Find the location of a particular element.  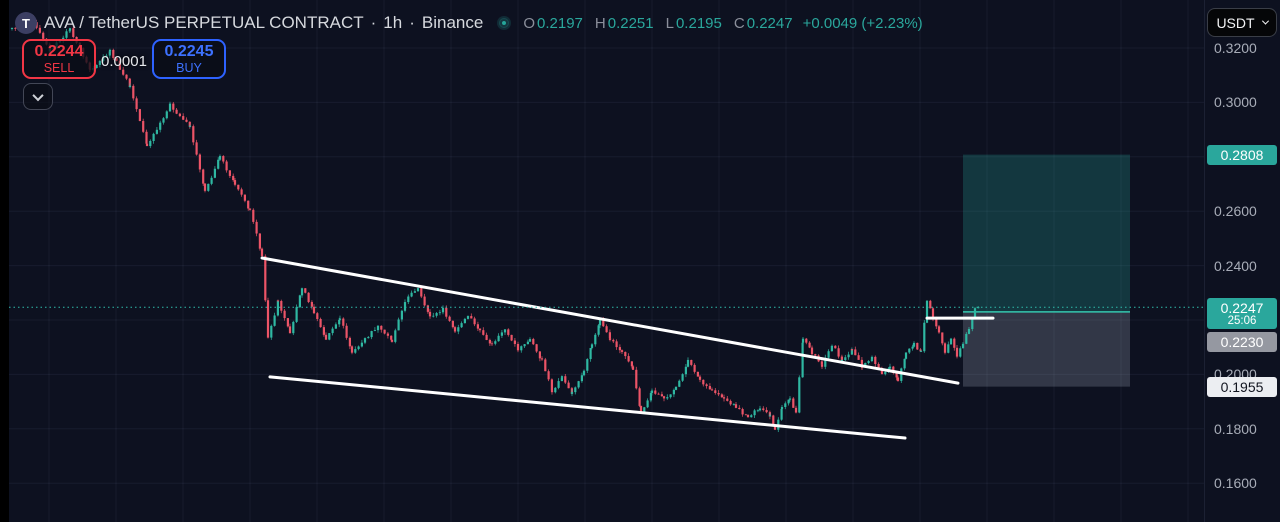

buy-price: 0.2245 is located at coordinates (189, 51).